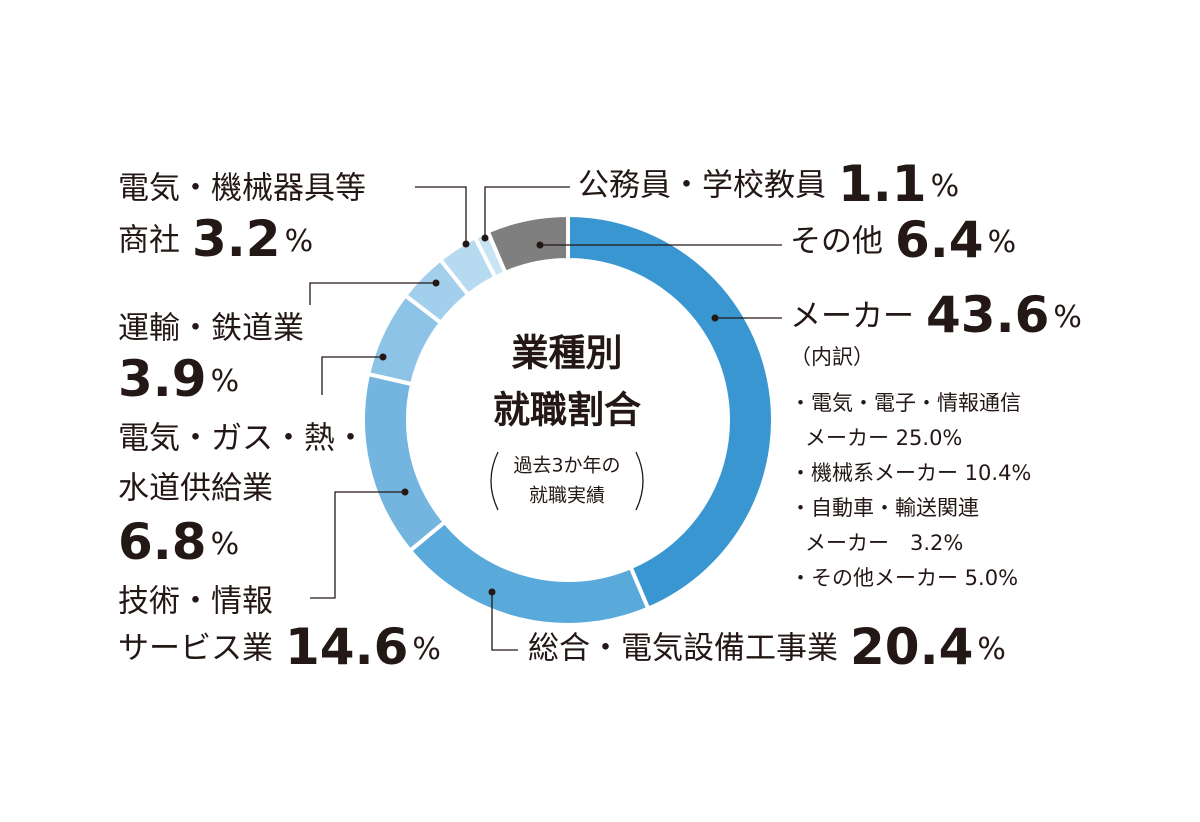 The height and width of the screenshot is (822, 1200). Describe the element at coordinates (955, 240) in the screenshot. I see `value-label: 6.4%` at that location.